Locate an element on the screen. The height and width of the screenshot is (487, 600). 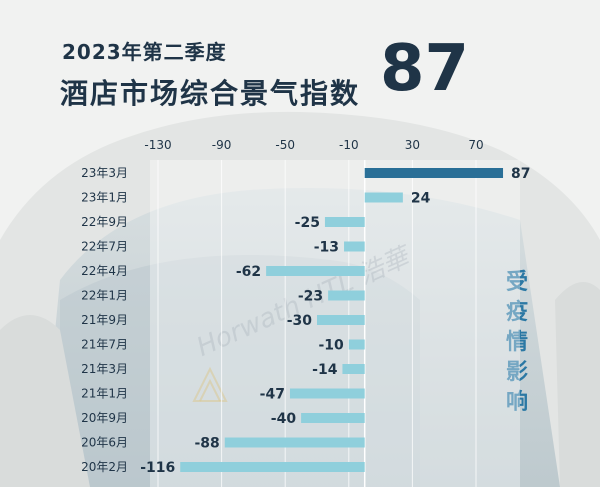
x-tick-label: -90 is located at coordinates (222, 145).